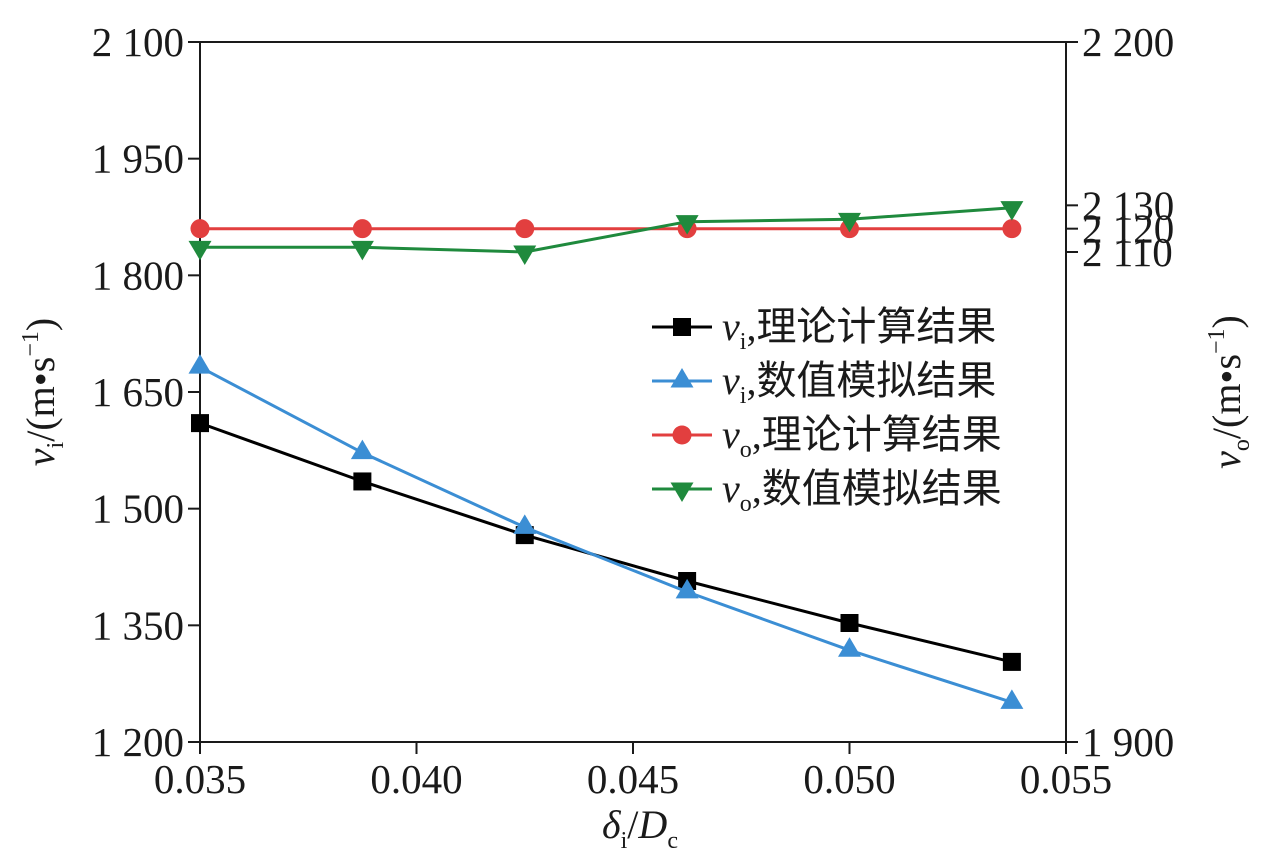  What do you see at coordinates (1226, 460) in the screenshot?
I see `y-right-title-var: v` at bounding box center [1226, 460].